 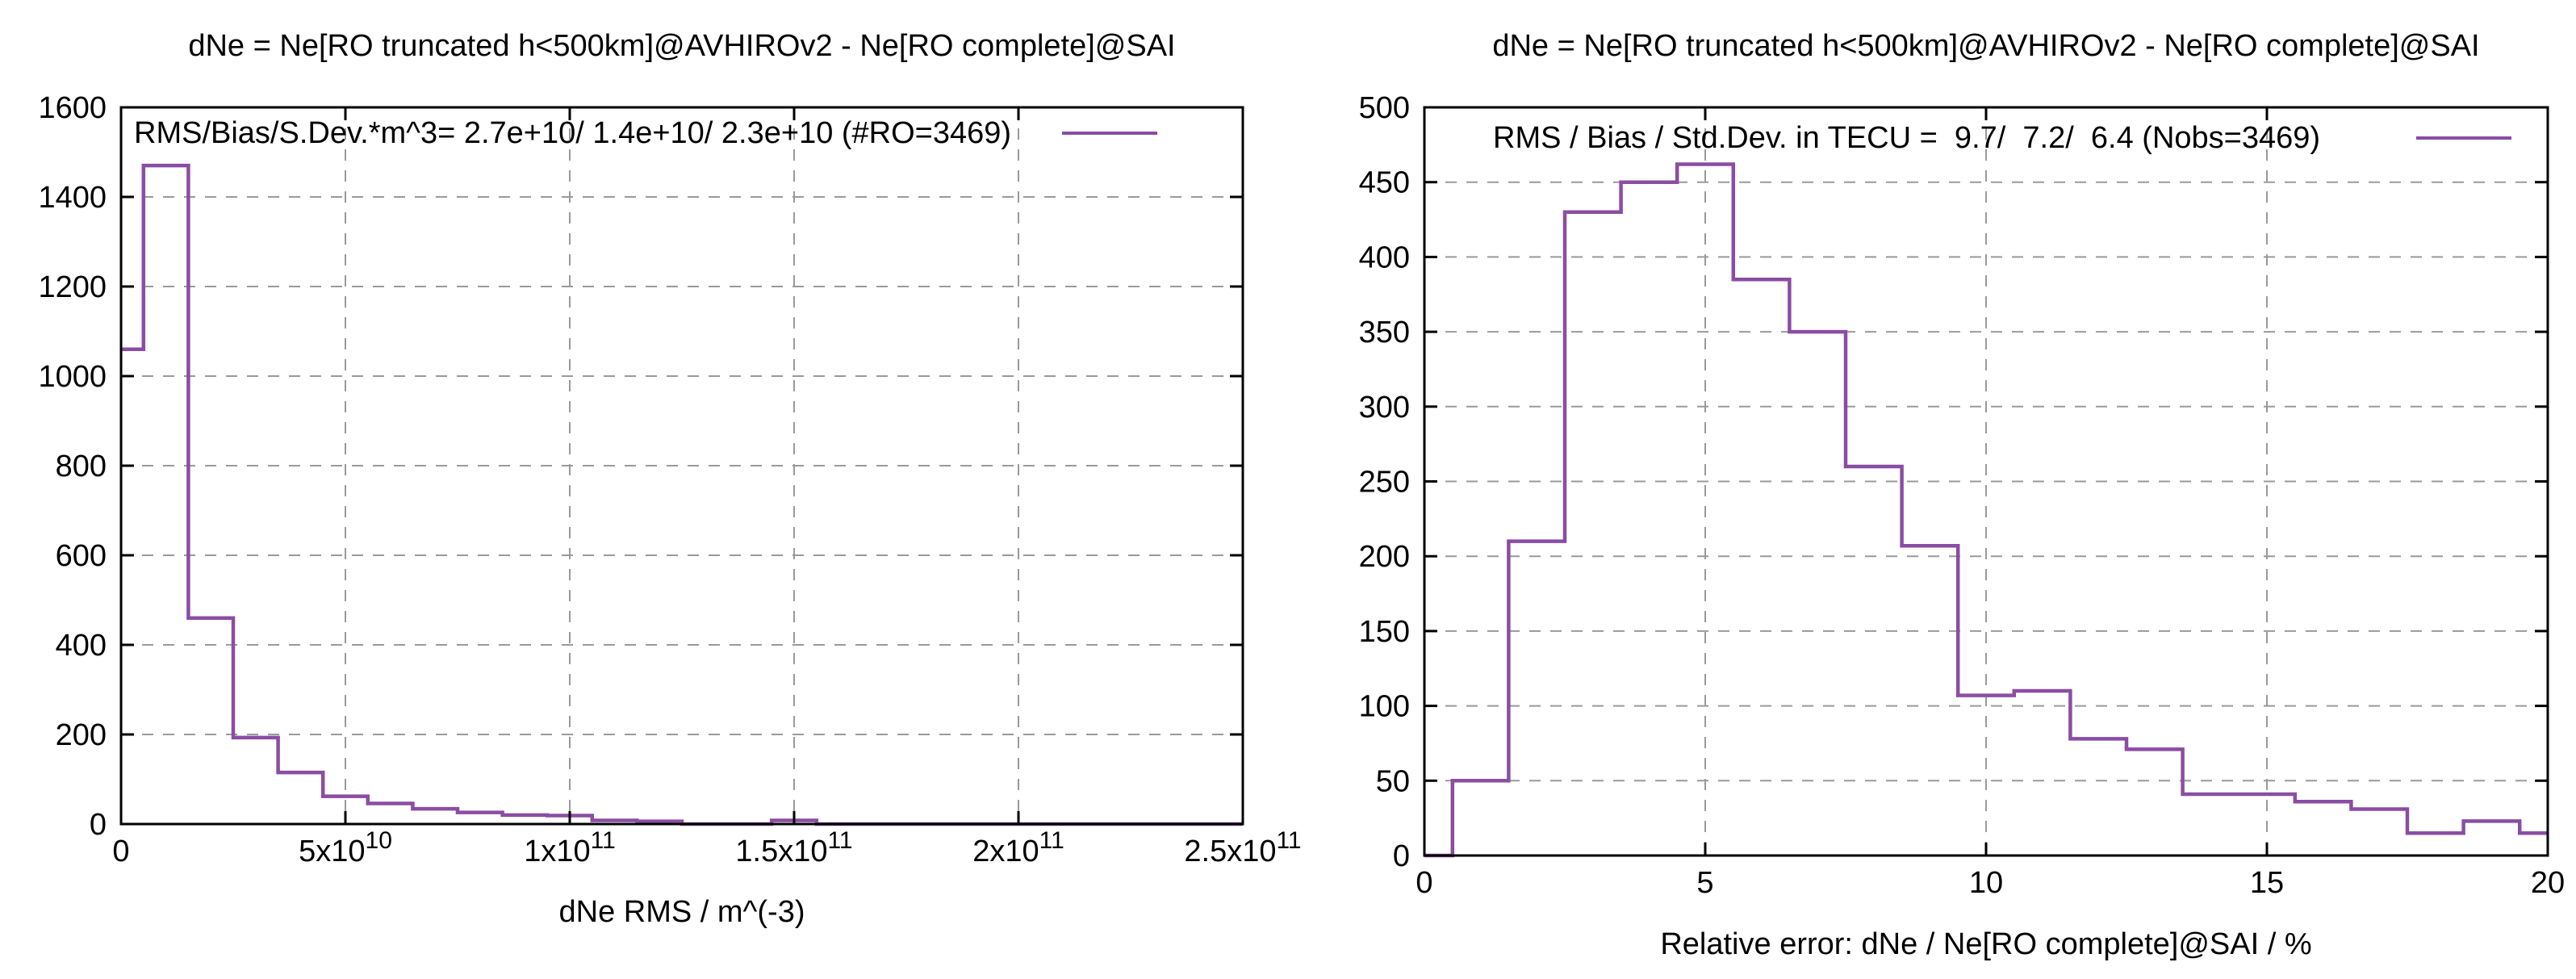 I want to click on y-tick-label: 800, so click(x=81, y=466).